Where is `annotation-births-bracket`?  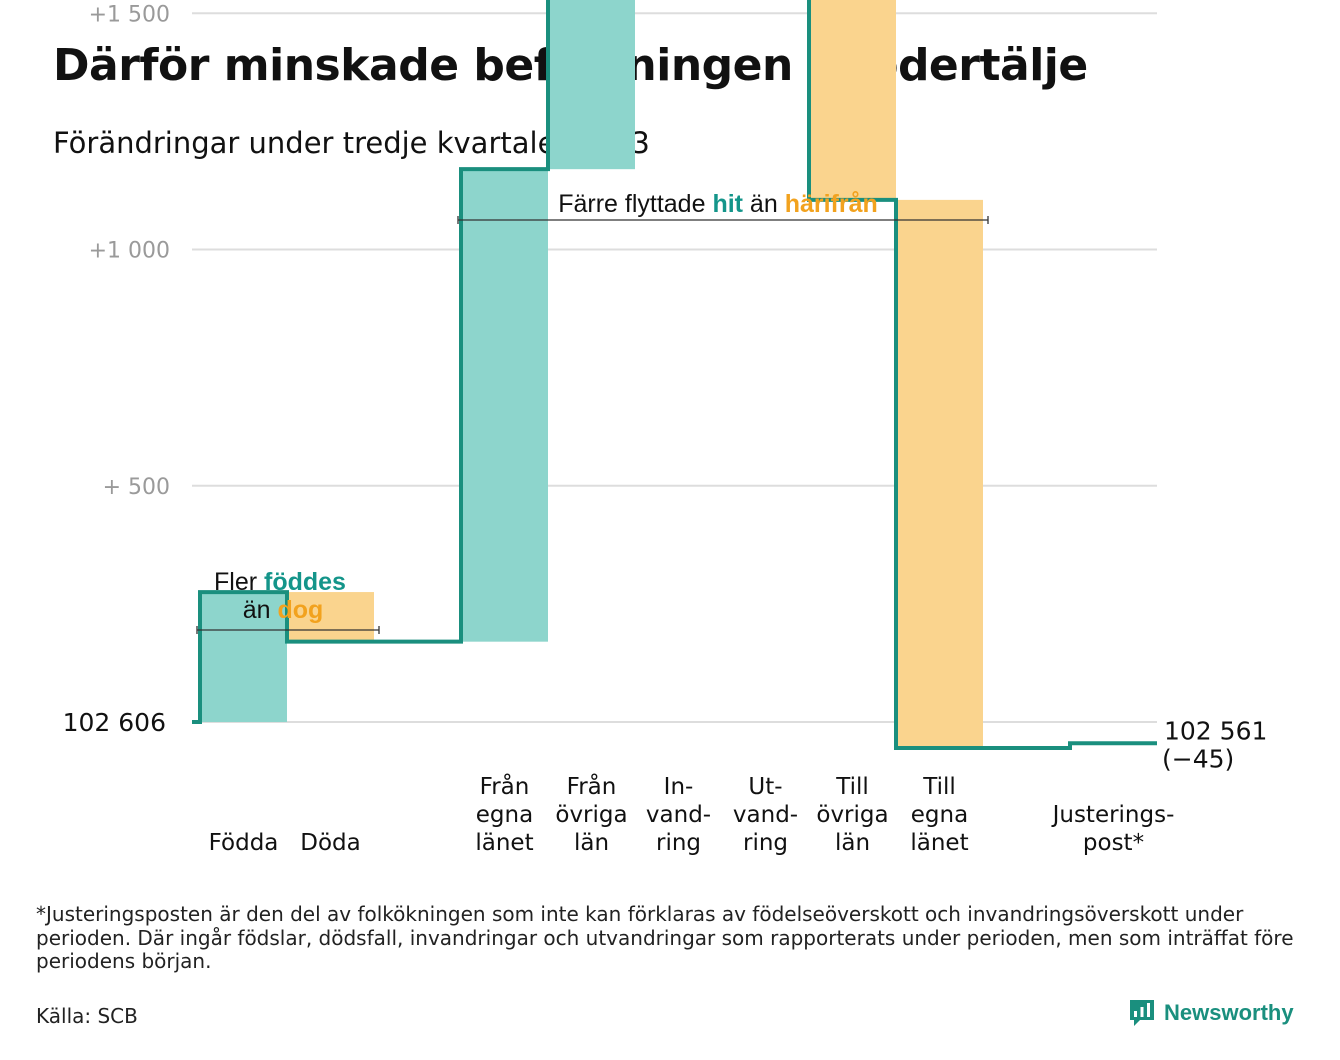 annotation-births-bracket is located at coordinates (288, 630).